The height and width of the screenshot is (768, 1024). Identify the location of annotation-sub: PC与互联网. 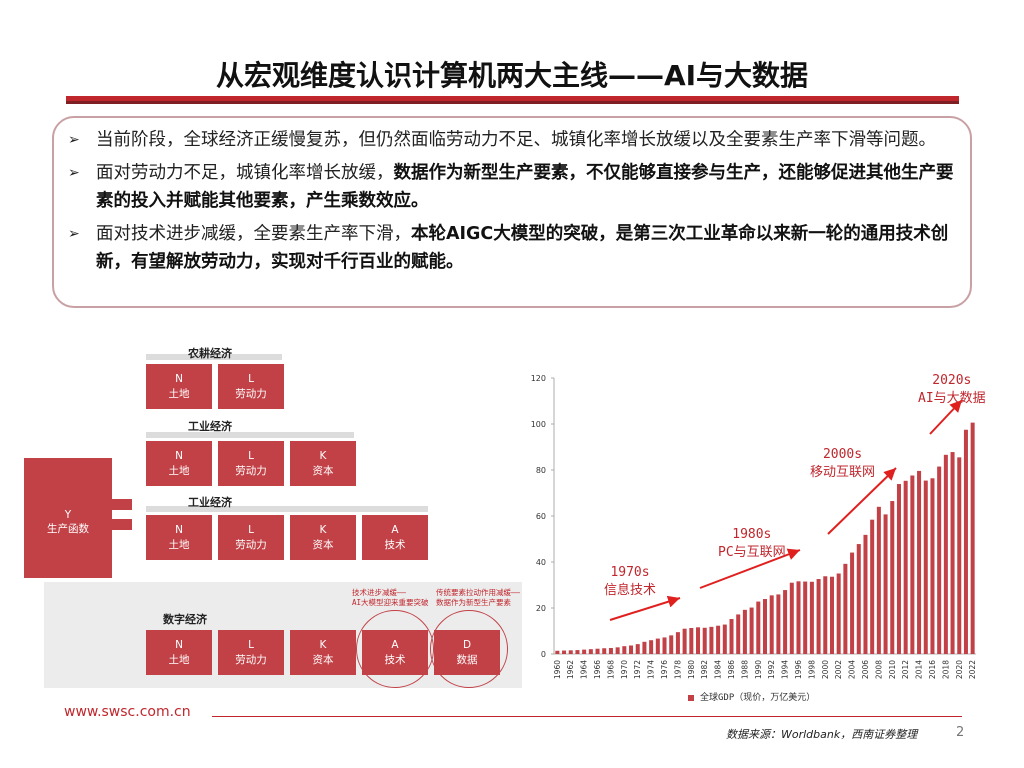
(752, 552).